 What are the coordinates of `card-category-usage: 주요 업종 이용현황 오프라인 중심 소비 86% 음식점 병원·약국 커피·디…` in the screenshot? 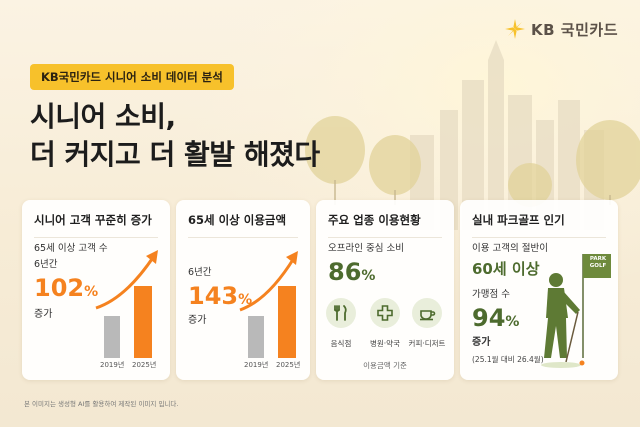 It's located at (385, 290).